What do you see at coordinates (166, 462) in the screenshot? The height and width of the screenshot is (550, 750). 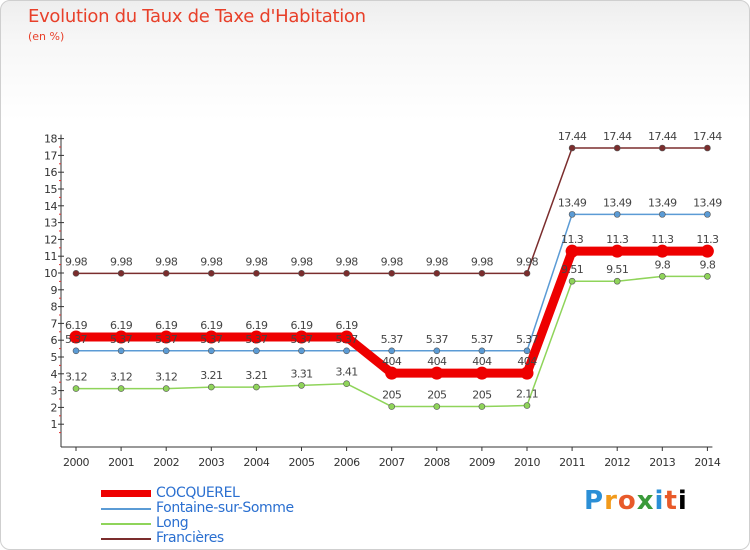 I see `x-tick-label: 2002` at bounding box center [166, 462].